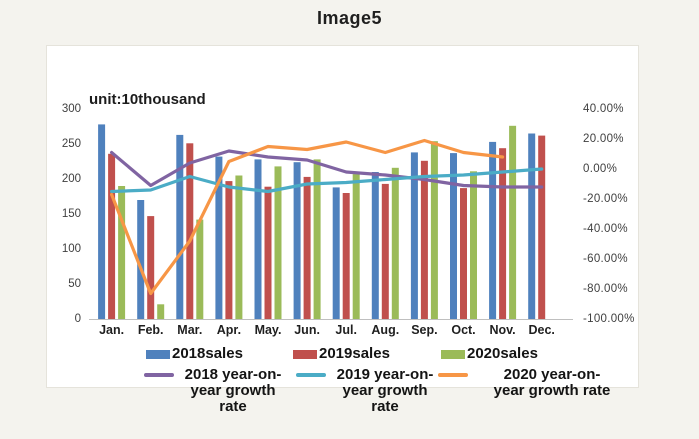  Describe the element at coordinates (385, 330) in the screenshot. I see `x-axis-label-aug: Aug.` at that location.